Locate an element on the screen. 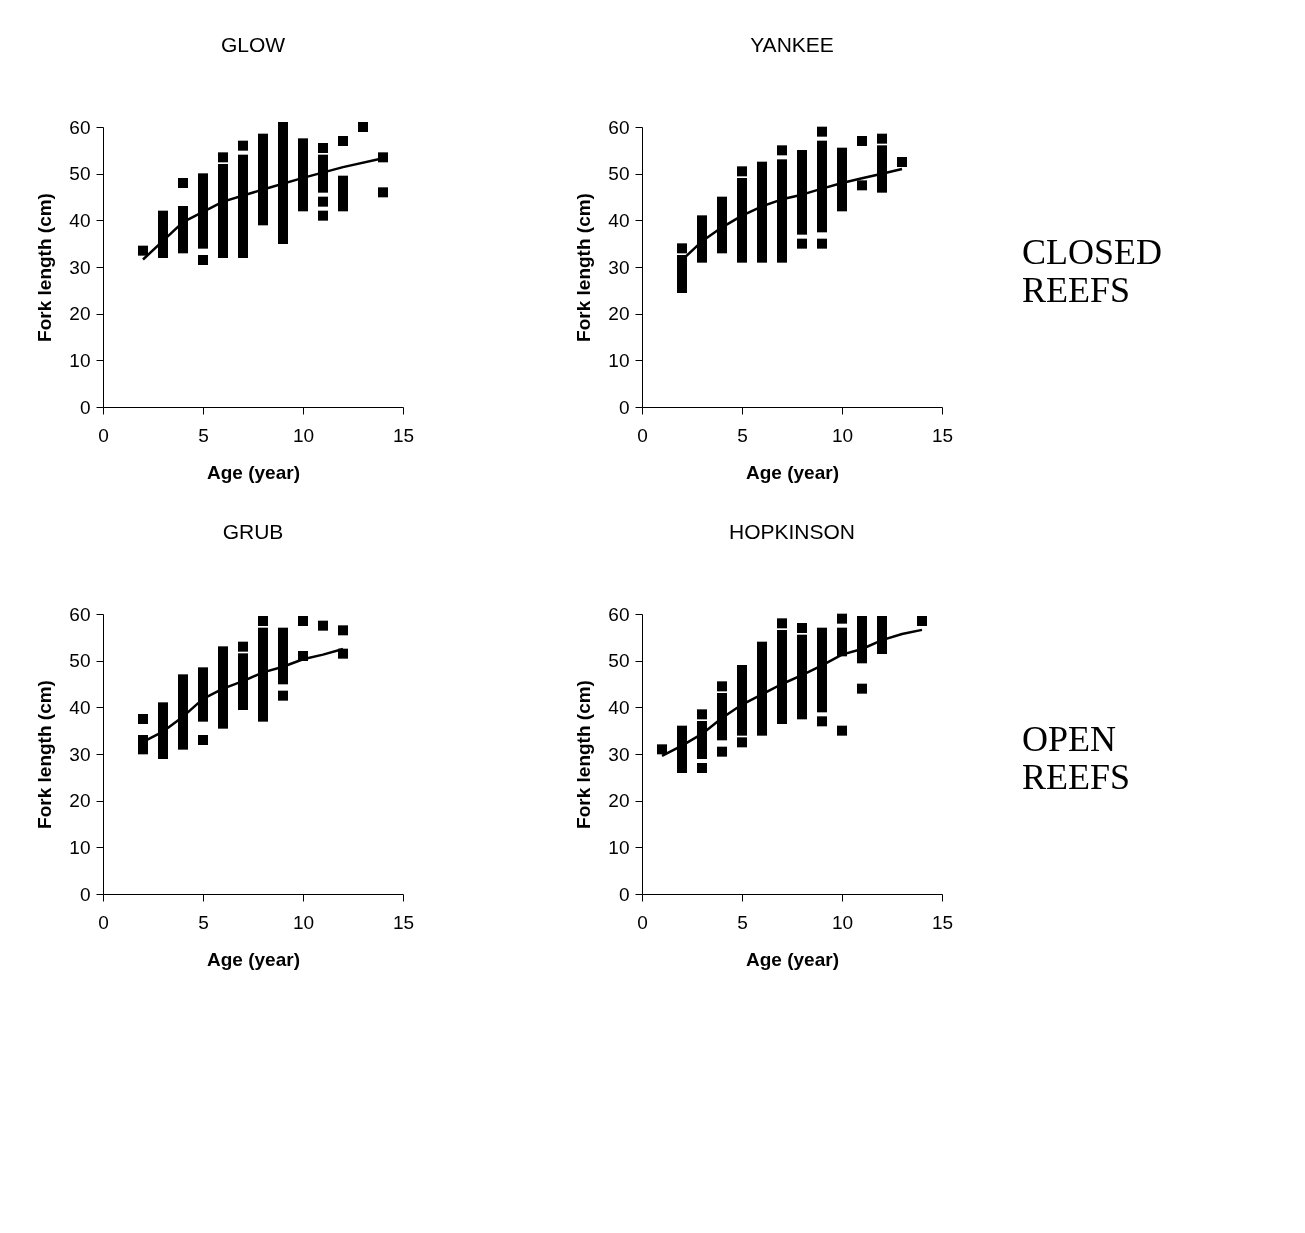  chart-title: GLOW is located at coordinates (253, 44).